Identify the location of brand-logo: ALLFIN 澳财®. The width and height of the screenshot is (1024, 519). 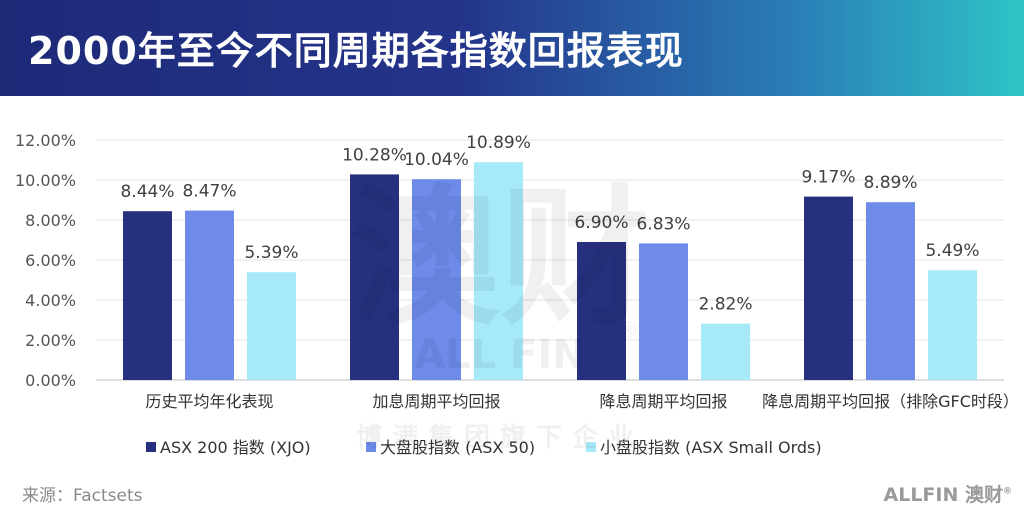
(948, 493).